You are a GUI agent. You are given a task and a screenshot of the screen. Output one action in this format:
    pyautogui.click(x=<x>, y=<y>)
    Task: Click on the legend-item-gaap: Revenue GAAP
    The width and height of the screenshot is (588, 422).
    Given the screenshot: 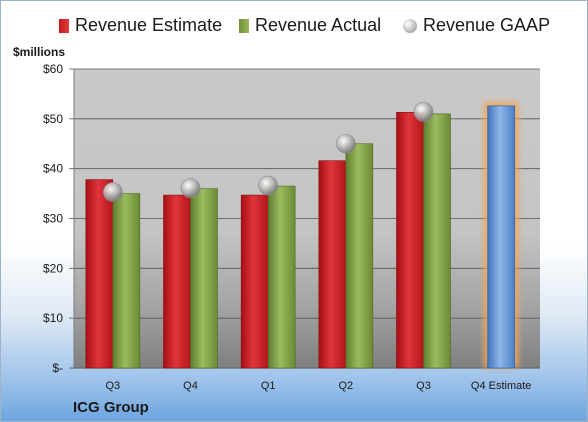 What is the action you would take?
    pyautogui.click(x=476, y=25)
    